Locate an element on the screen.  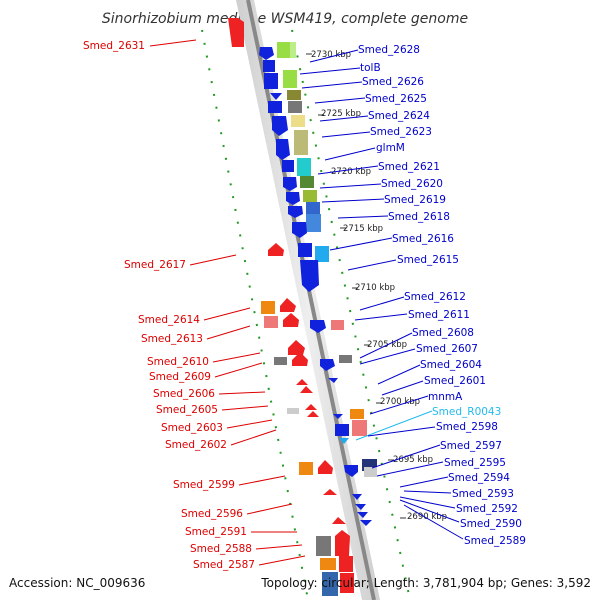
gene-label-right: Smed_2623 is located at coordinates (401, 132).